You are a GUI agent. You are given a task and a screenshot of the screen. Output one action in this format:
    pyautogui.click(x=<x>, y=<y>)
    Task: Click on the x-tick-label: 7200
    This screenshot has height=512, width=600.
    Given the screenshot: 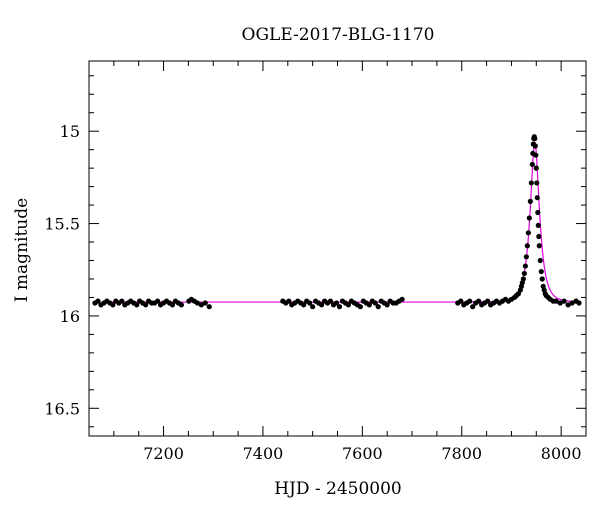 What is the action you would take?
    pyautogui.click(x=163, y=453)
    